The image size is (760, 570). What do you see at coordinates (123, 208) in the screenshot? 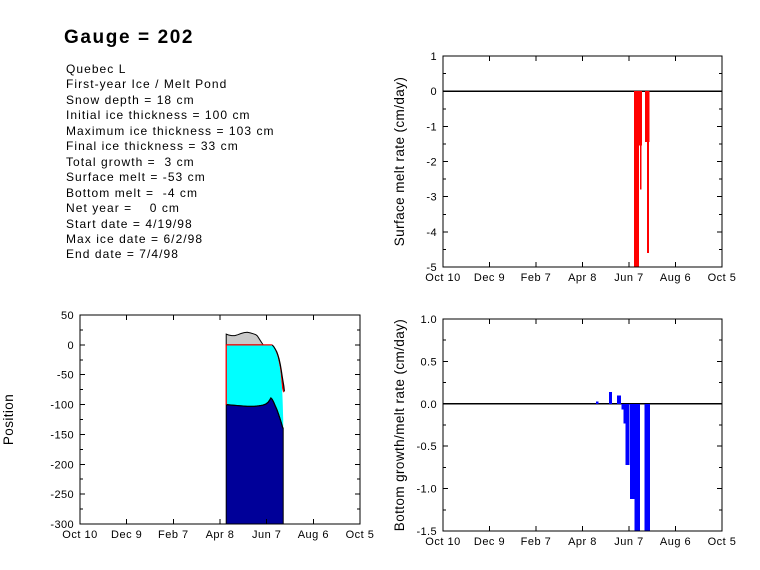
I see `info-line: Net year = 0 cm` at bounding box center [123, 208].